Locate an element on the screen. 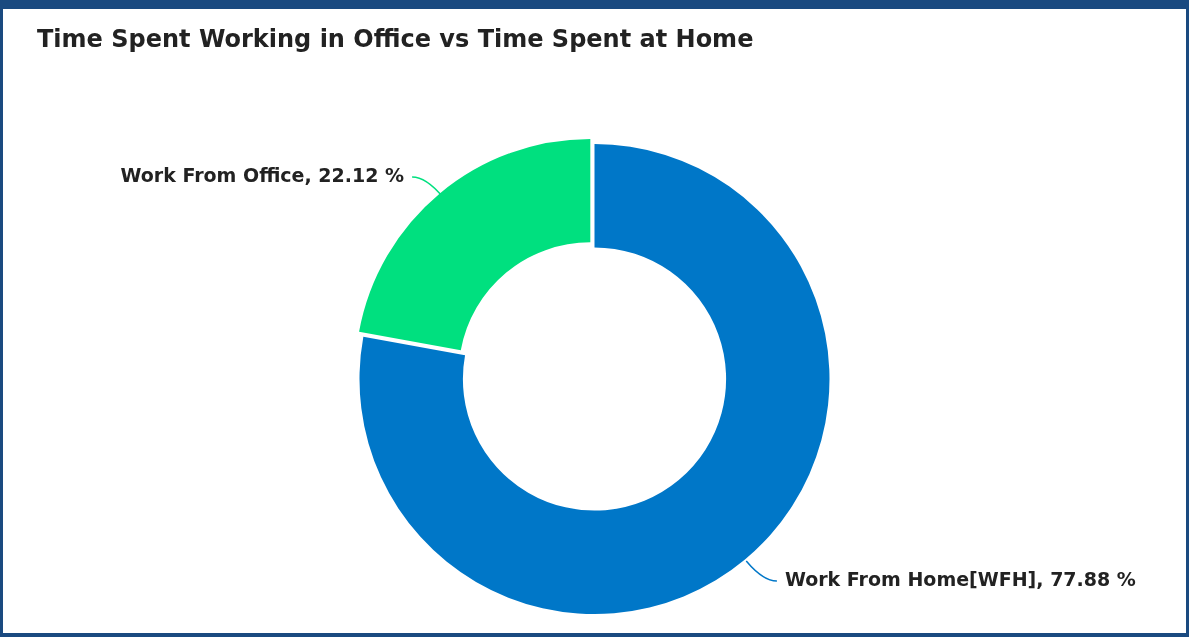  chart-title: Time Spent Working in Office vs Time Spent at Home is located at coordinates (395, 39).